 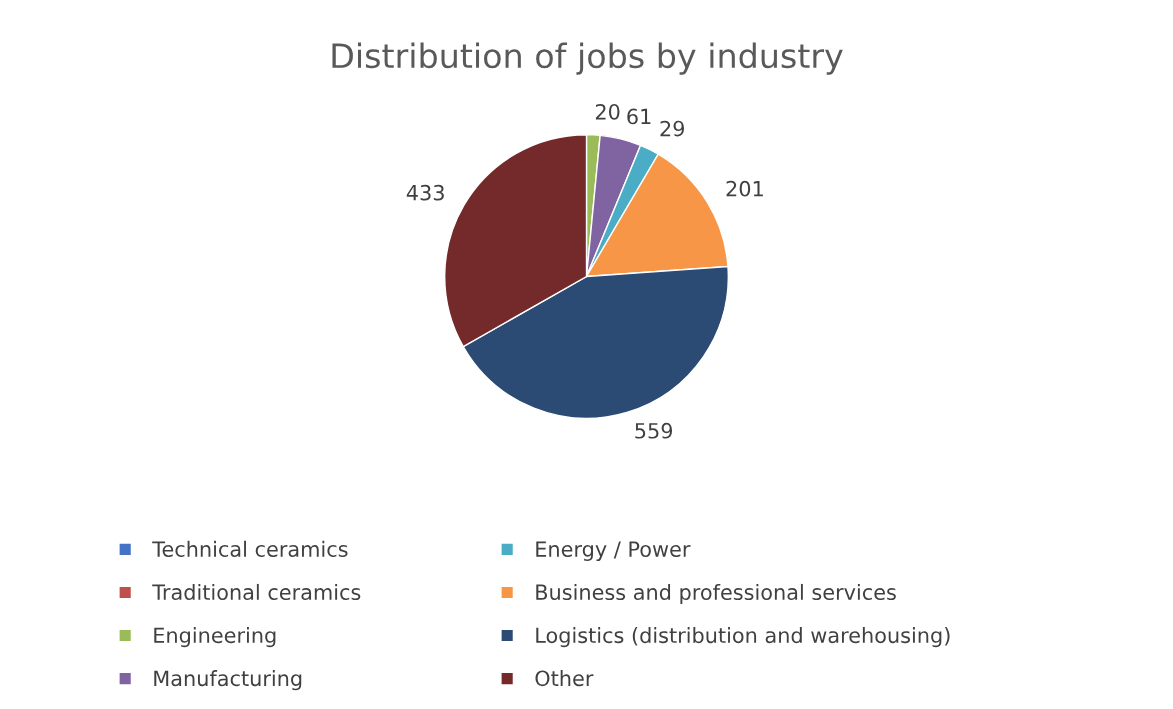 What do you see at coordinates (425, 192) in the screenshot?
I see `data-label: 433` at bounding box center [425, 192].